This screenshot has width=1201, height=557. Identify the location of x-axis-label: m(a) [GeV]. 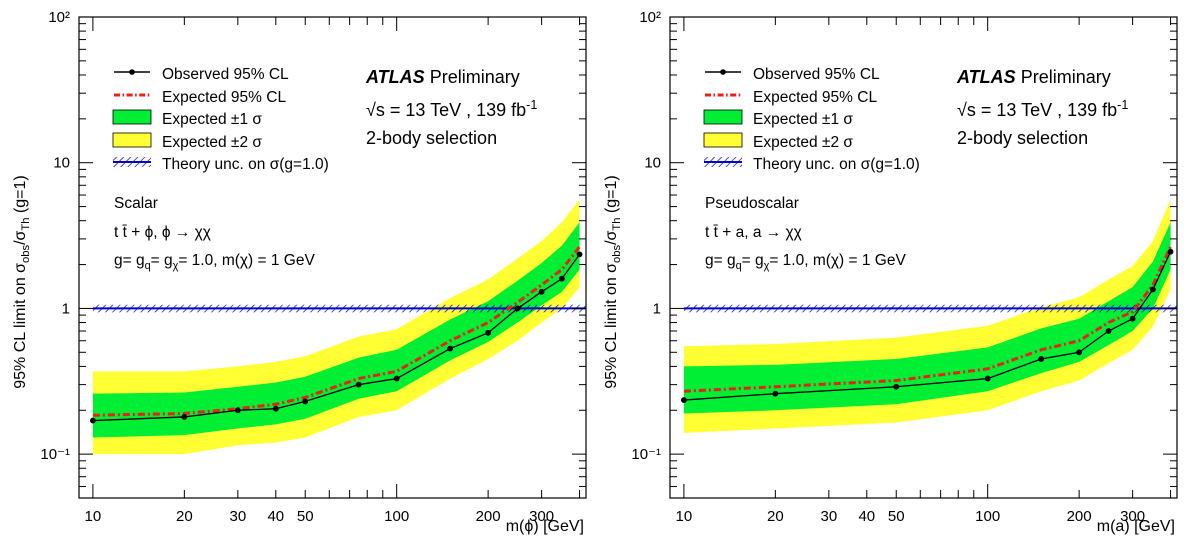
(1135, 526).